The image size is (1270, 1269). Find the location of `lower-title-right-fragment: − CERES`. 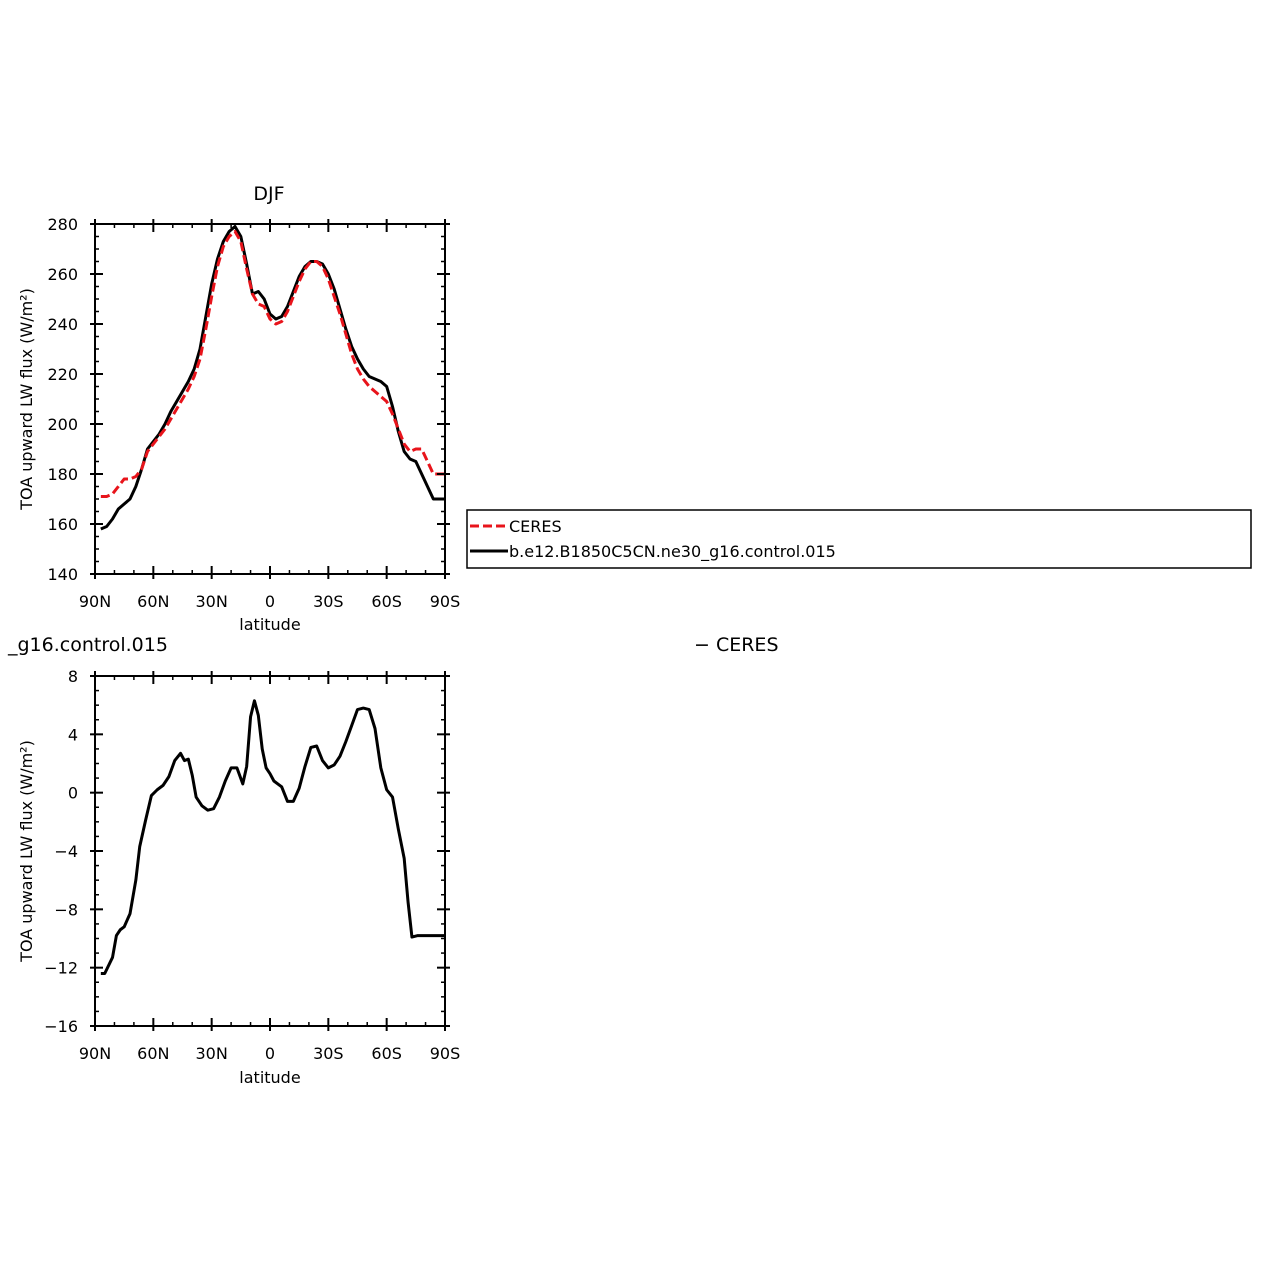

lower-title-right-fragment: − CERES is located at coordinates (736, 645).